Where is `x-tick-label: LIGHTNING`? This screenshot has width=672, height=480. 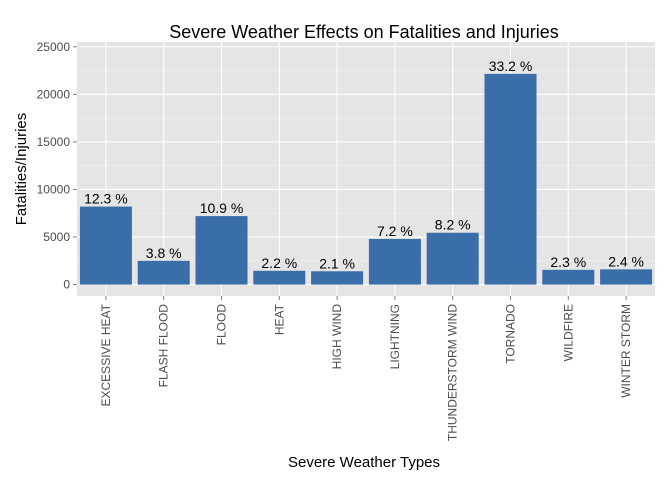
x-tick-label: LIGHTNING is located at coordinates (395, 336).